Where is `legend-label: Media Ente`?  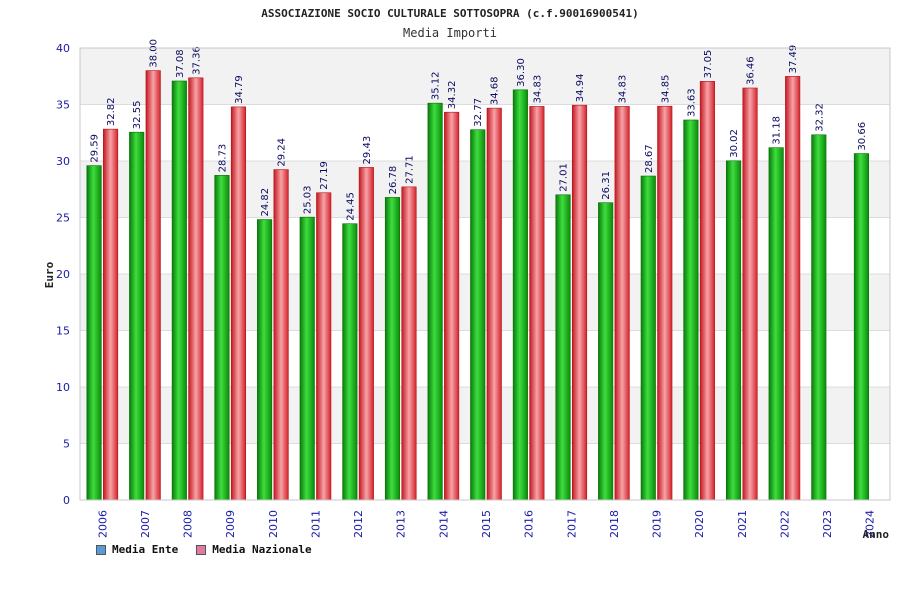
legend-label: Media Ente is located at coordinates (145, 549).